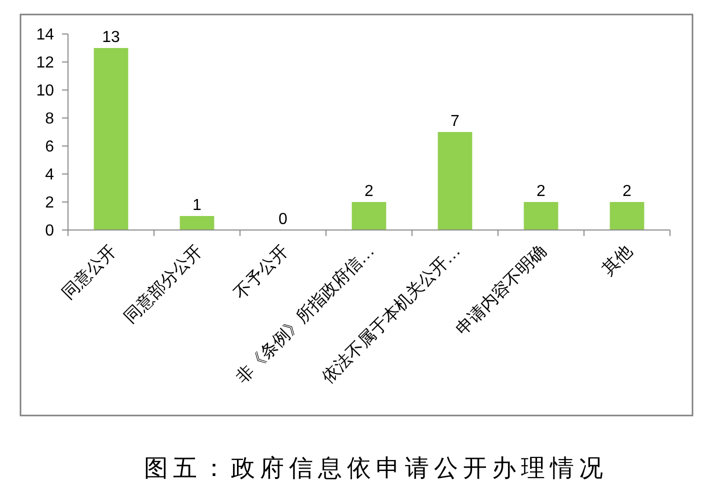 This screenshot has height=495, width=708. Describe the element at coordinates (617, 260) in the screenshot. I see `x-tick-label: 其他` at that location.